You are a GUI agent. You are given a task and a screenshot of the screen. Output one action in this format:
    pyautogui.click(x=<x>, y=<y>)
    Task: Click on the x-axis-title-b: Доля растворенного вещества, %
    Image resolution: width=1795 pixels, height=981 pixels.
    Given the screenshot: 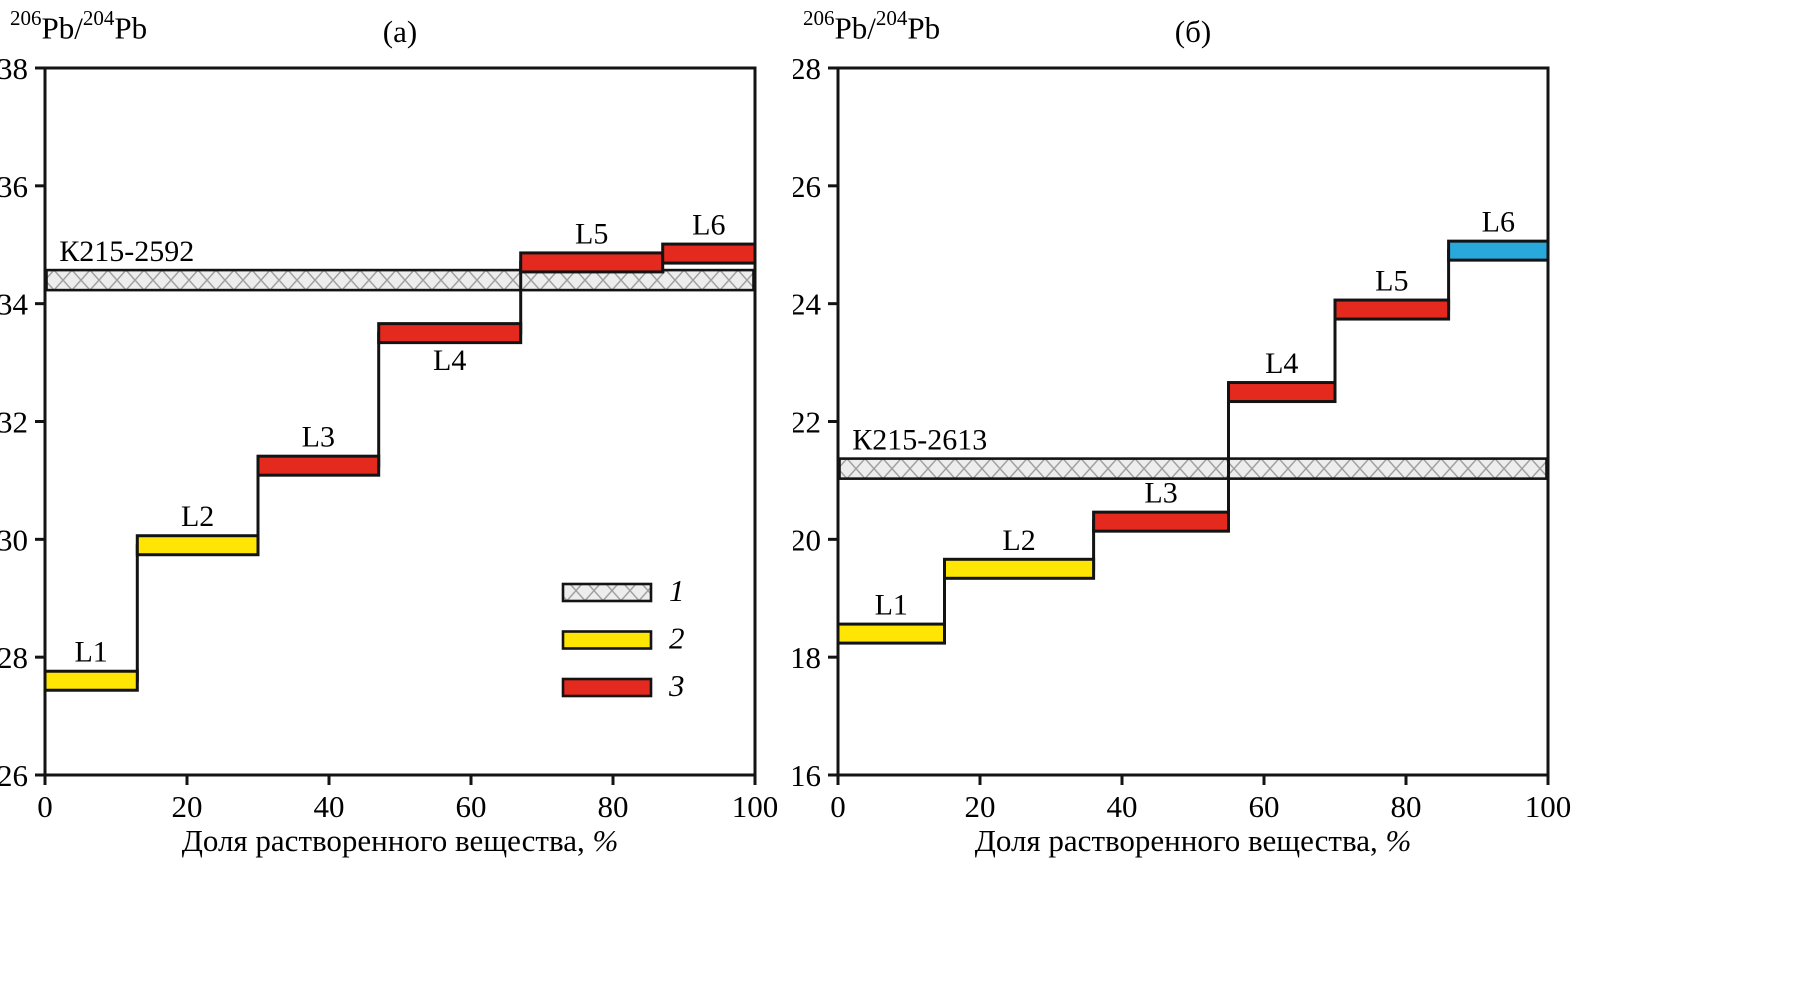 What is the action you would take?
    pyautogui.click(x=1193, y=841)
    